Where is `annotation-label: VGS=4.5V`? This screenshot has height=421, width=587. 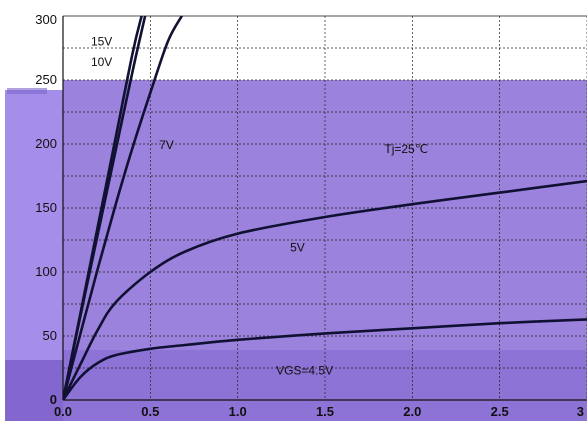
annotation-label: VGS=4.5V is located at coordinates (304, 370).